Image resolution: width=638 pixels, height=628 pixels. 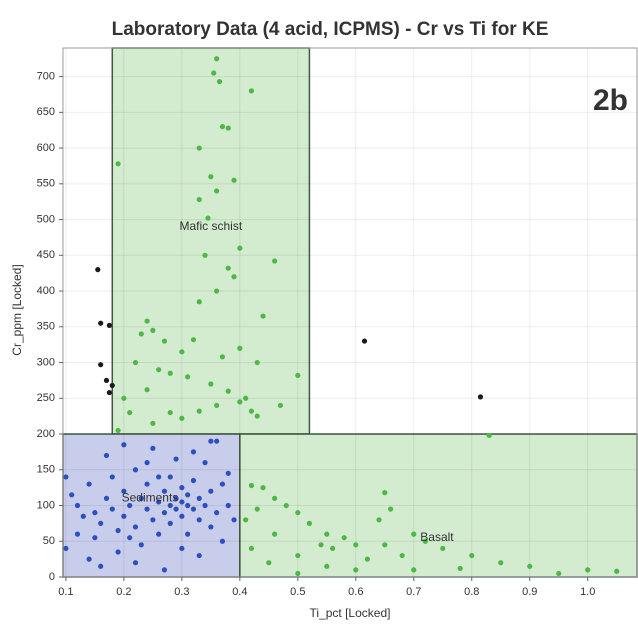 What do you see at coordinates (529, 592) in the screenshot?
I see `x-tick-label: 0.9` at bounding box center [529, 592].